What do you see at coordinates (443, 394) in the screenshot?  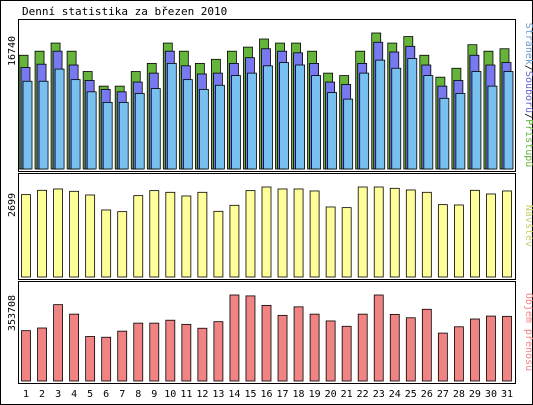 I see `x-tick-label-27: 27` at bounding box center [443, 394].